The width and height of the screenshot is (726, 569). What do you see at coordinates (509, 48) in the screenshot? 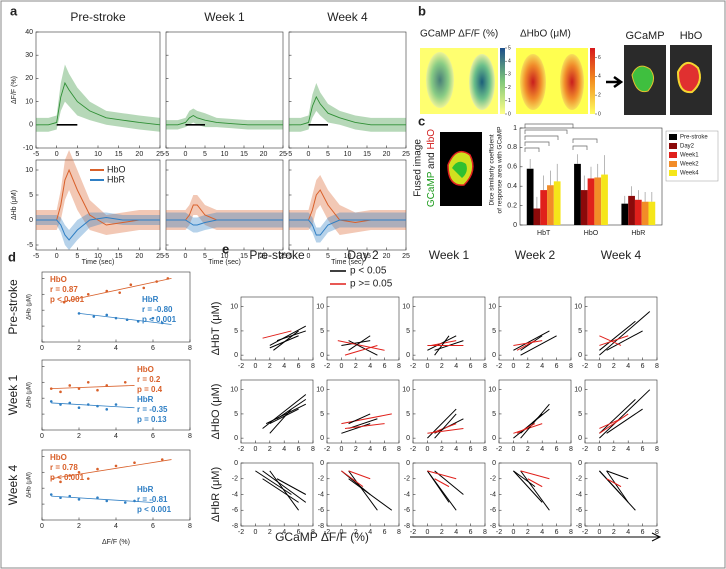
I see `colorbar-label: 5` at bounding box center [509, 48].